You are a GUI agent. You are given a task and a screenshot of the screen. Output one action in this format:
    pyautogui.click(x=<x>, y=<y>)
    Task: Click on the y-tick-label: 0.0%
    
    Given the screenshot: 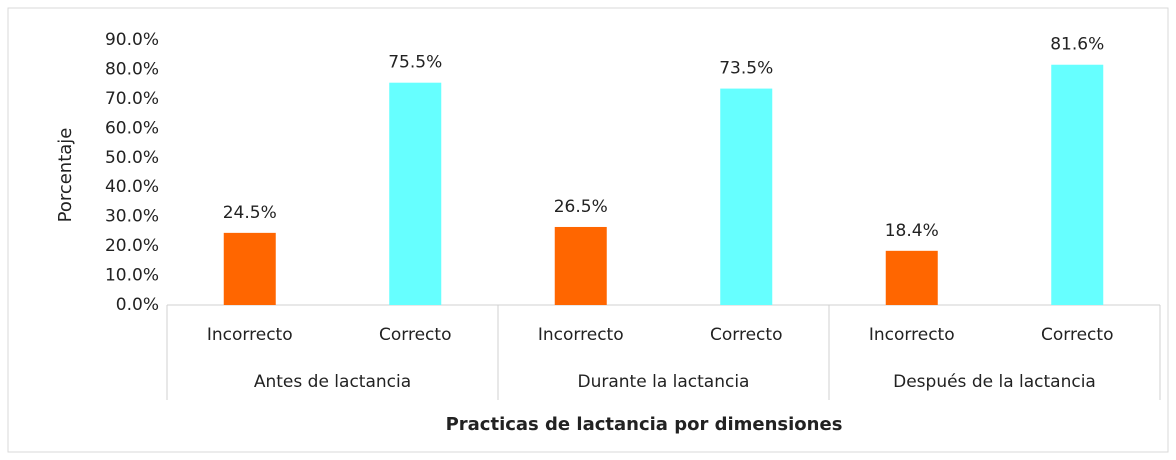 What is the action you would take?
    pyautogui.click(x=137, y=305)
    